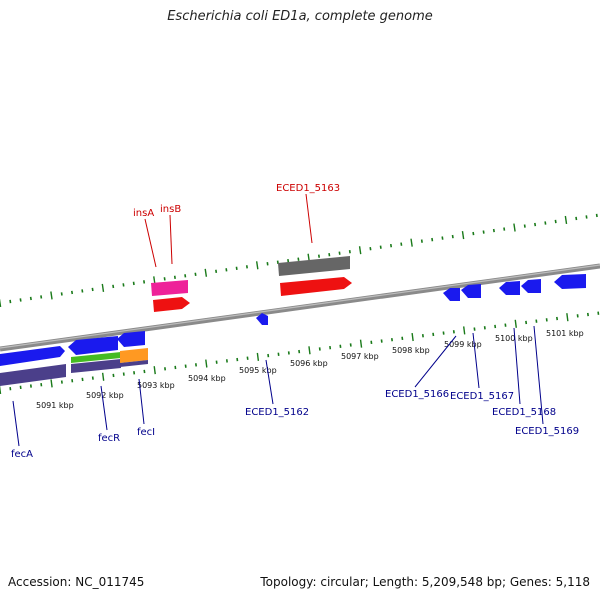  What do you see at coordinates (22, 454) in the screenshot?
I see `label-fecA: fecA` at bounding box center [22, 454].